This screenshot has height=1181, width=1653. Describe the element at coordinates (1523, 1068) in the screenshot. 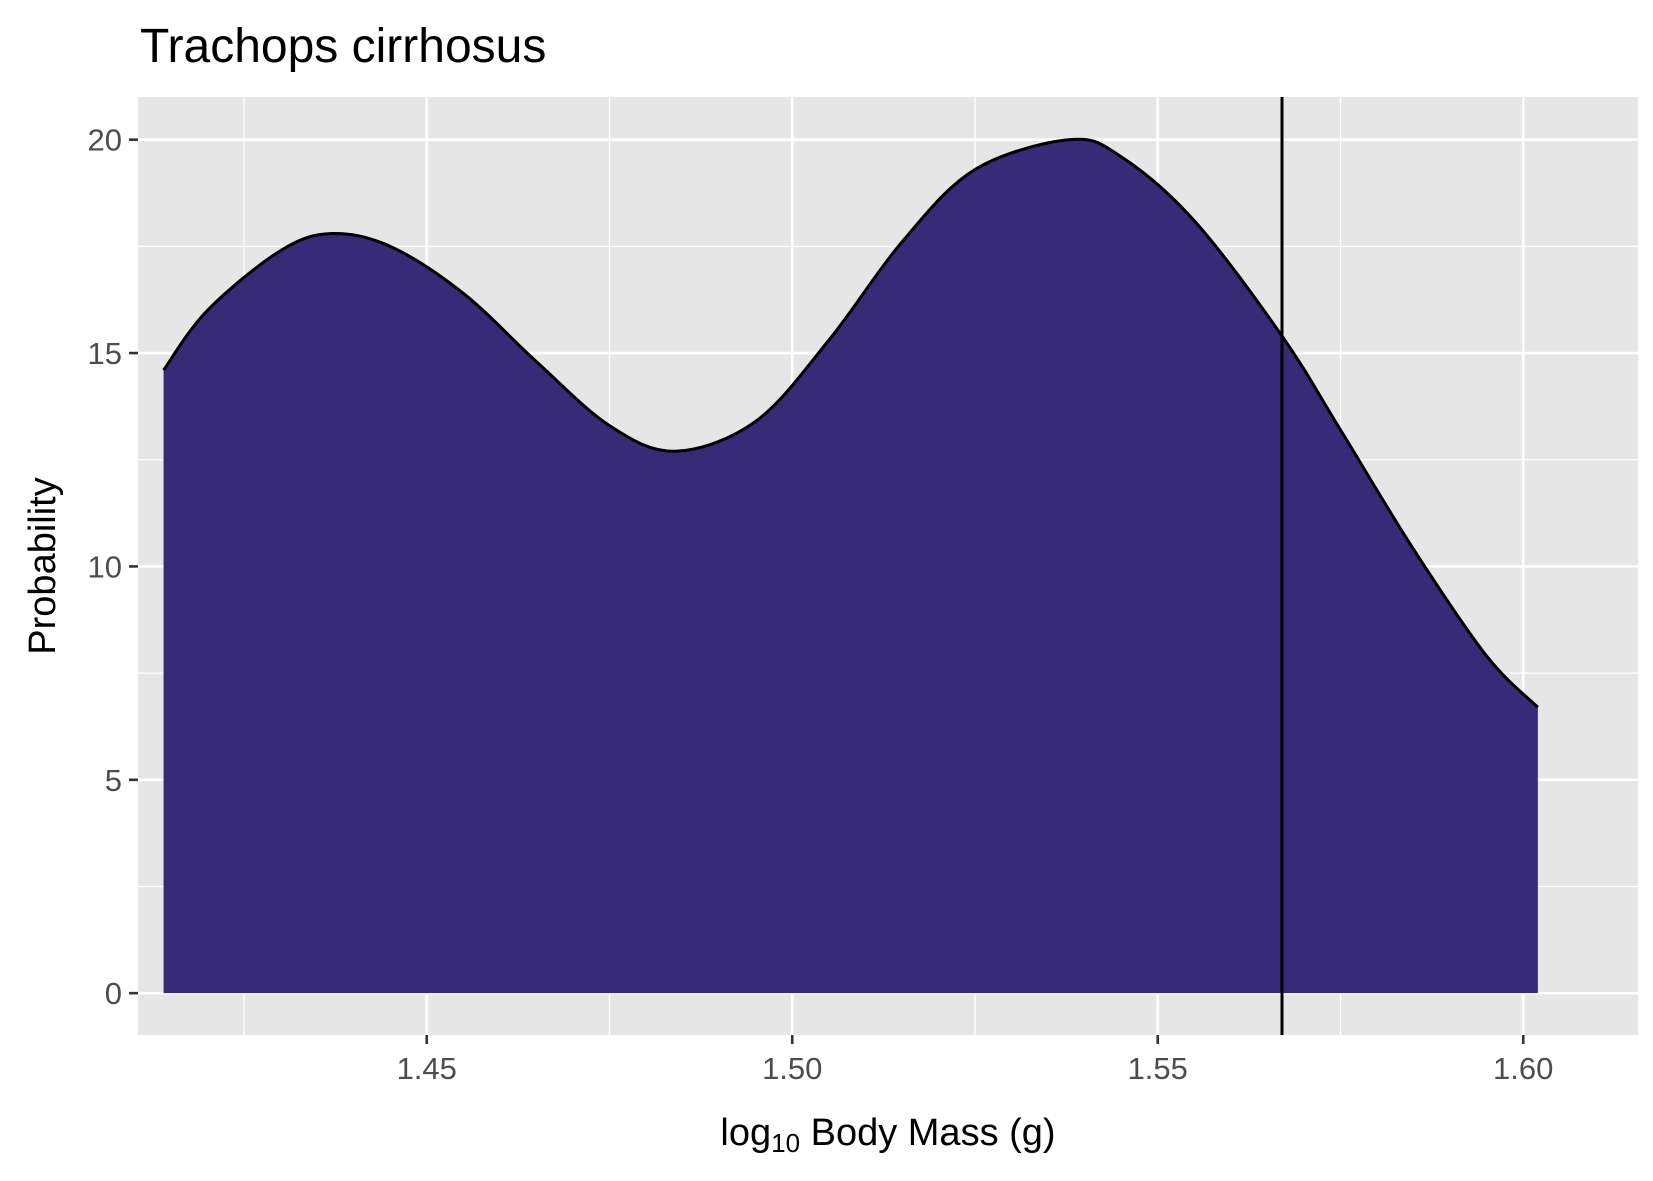

I see `x-tick-label: 1.60` at that location.